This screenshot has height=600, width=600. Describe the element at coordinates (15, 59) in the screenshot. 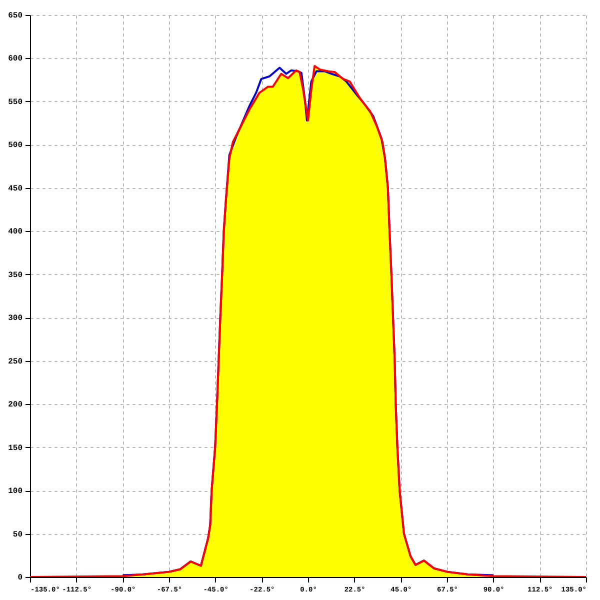

I see `y-tick-label: 600` at that location.